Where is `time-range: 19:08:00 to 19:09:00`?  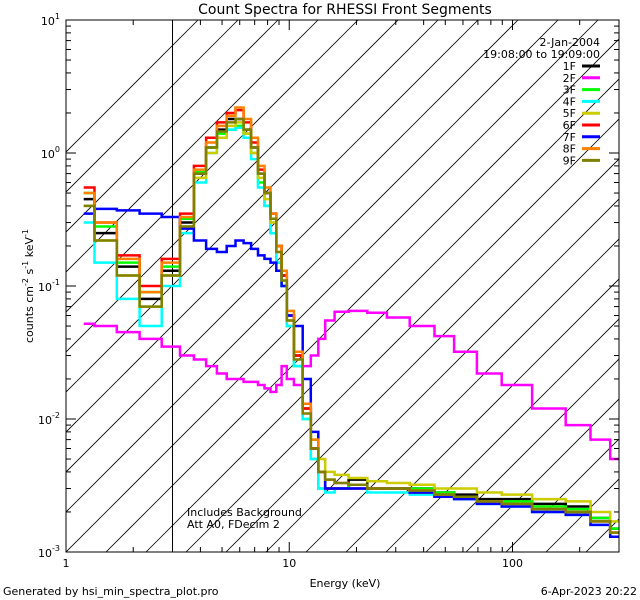
time-range: 19:08:00 to 19:09:00 is located at coordinates (541, 54).